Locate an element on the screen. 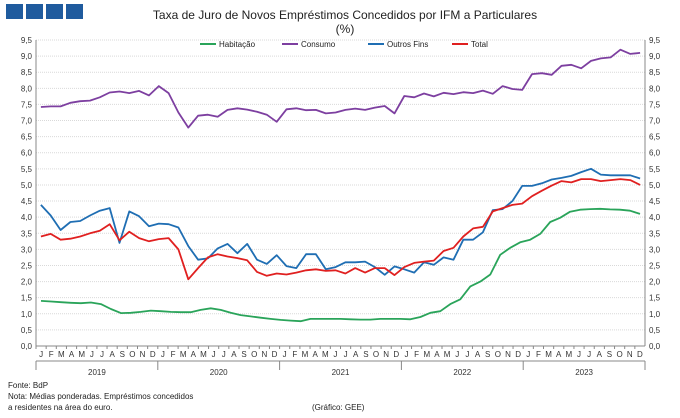 Image resolution: width=680 pixels, height=418 pixels. y-tick-label-right: 7,0 is located at coordinates (655, 121).